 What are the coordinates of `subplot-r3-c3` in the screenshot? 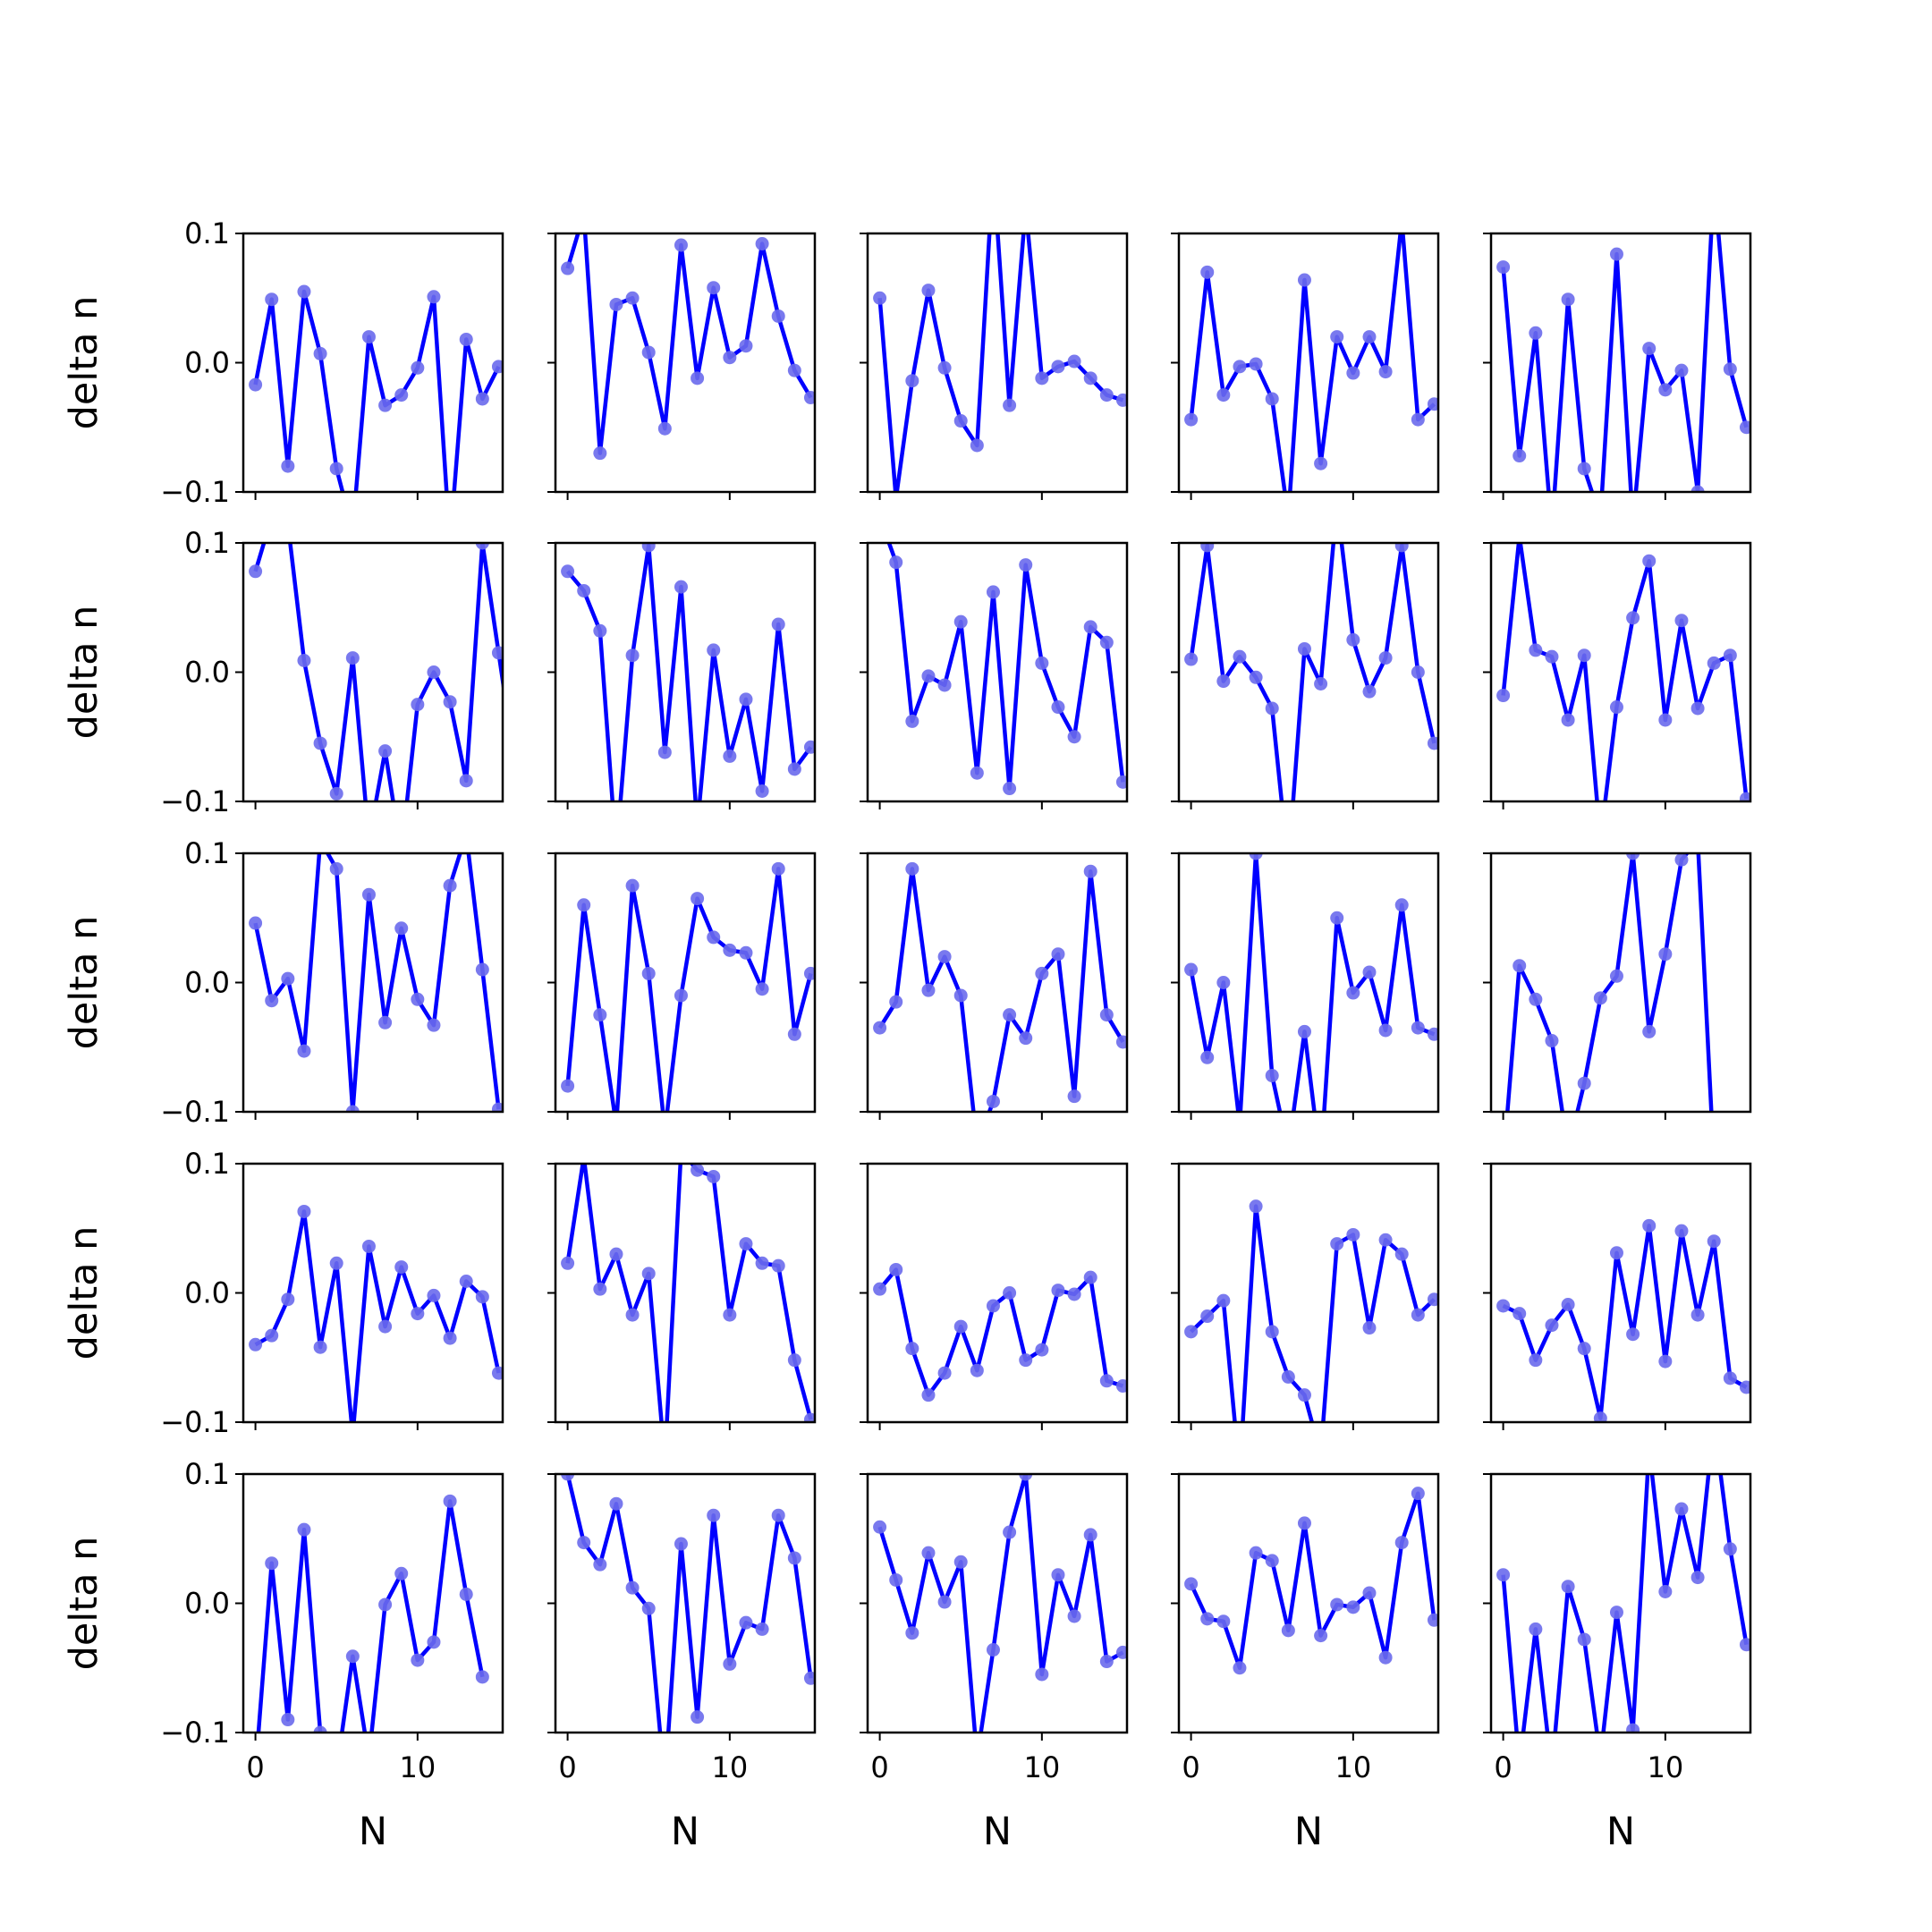 It's located at (994, 986).